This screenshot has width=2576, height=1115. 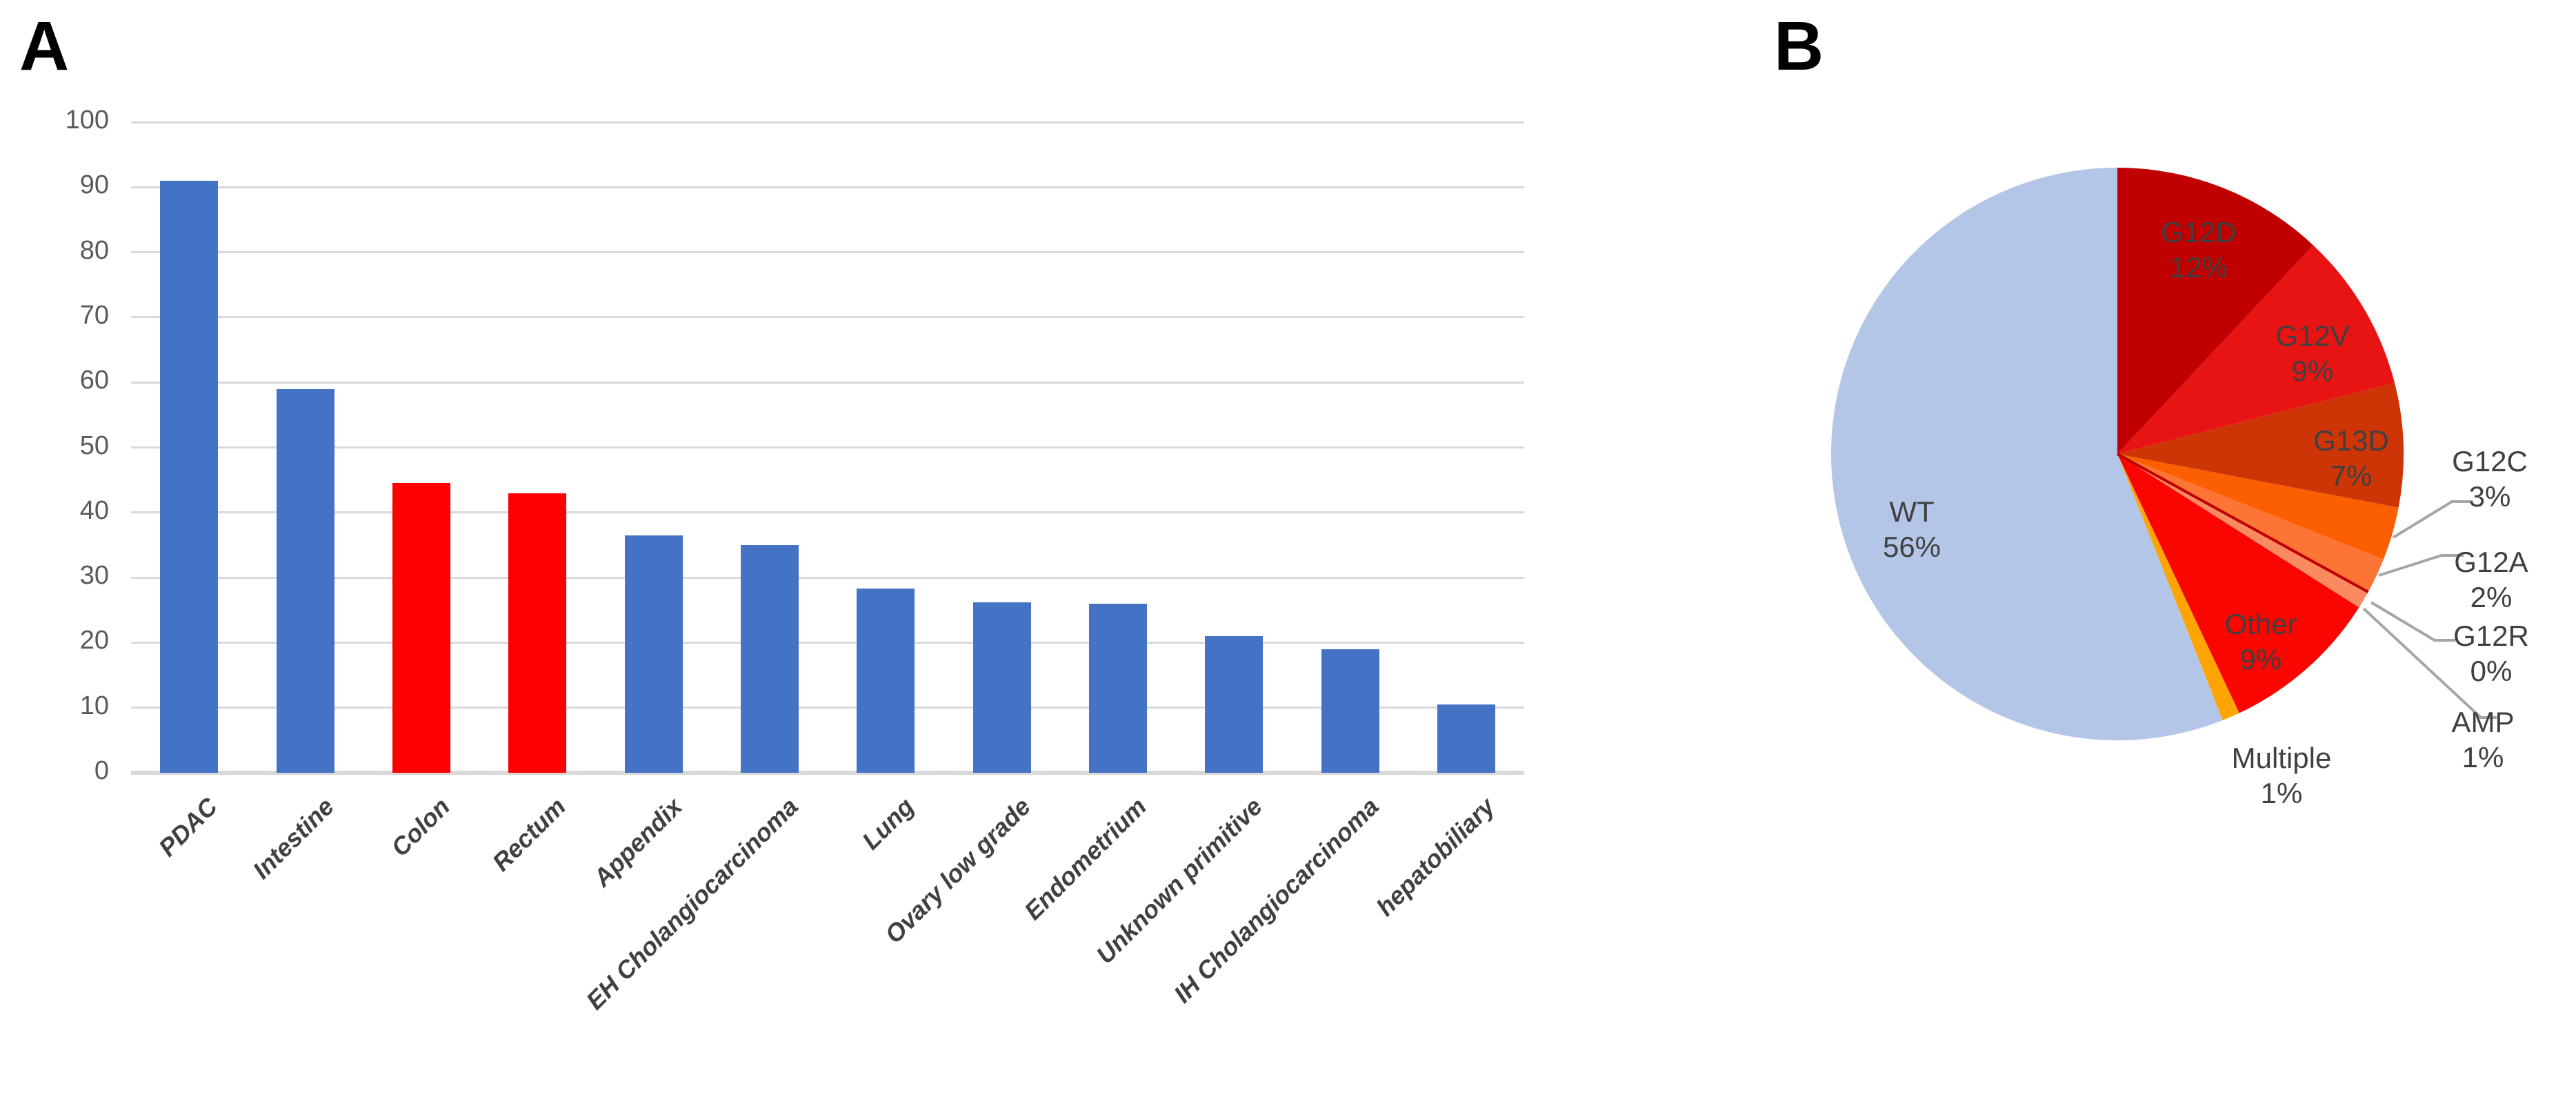 I want to click on pie-slice-name: G13D, so click(x=2351, y=440).